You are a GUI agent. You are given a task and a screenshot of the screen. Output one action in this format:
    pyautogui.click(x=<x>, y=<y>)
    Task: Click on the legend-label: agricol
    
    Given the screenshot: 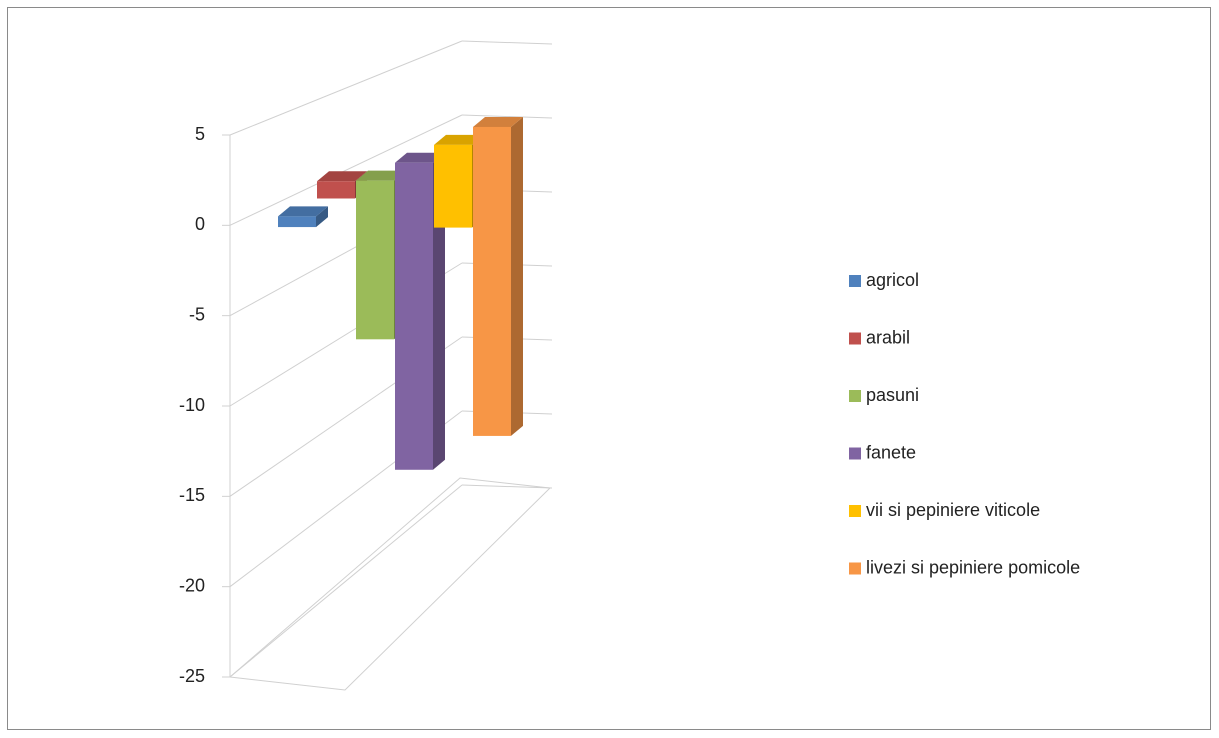 What is the action you would take?
    pyautogui.click(x=892, y=280)
    